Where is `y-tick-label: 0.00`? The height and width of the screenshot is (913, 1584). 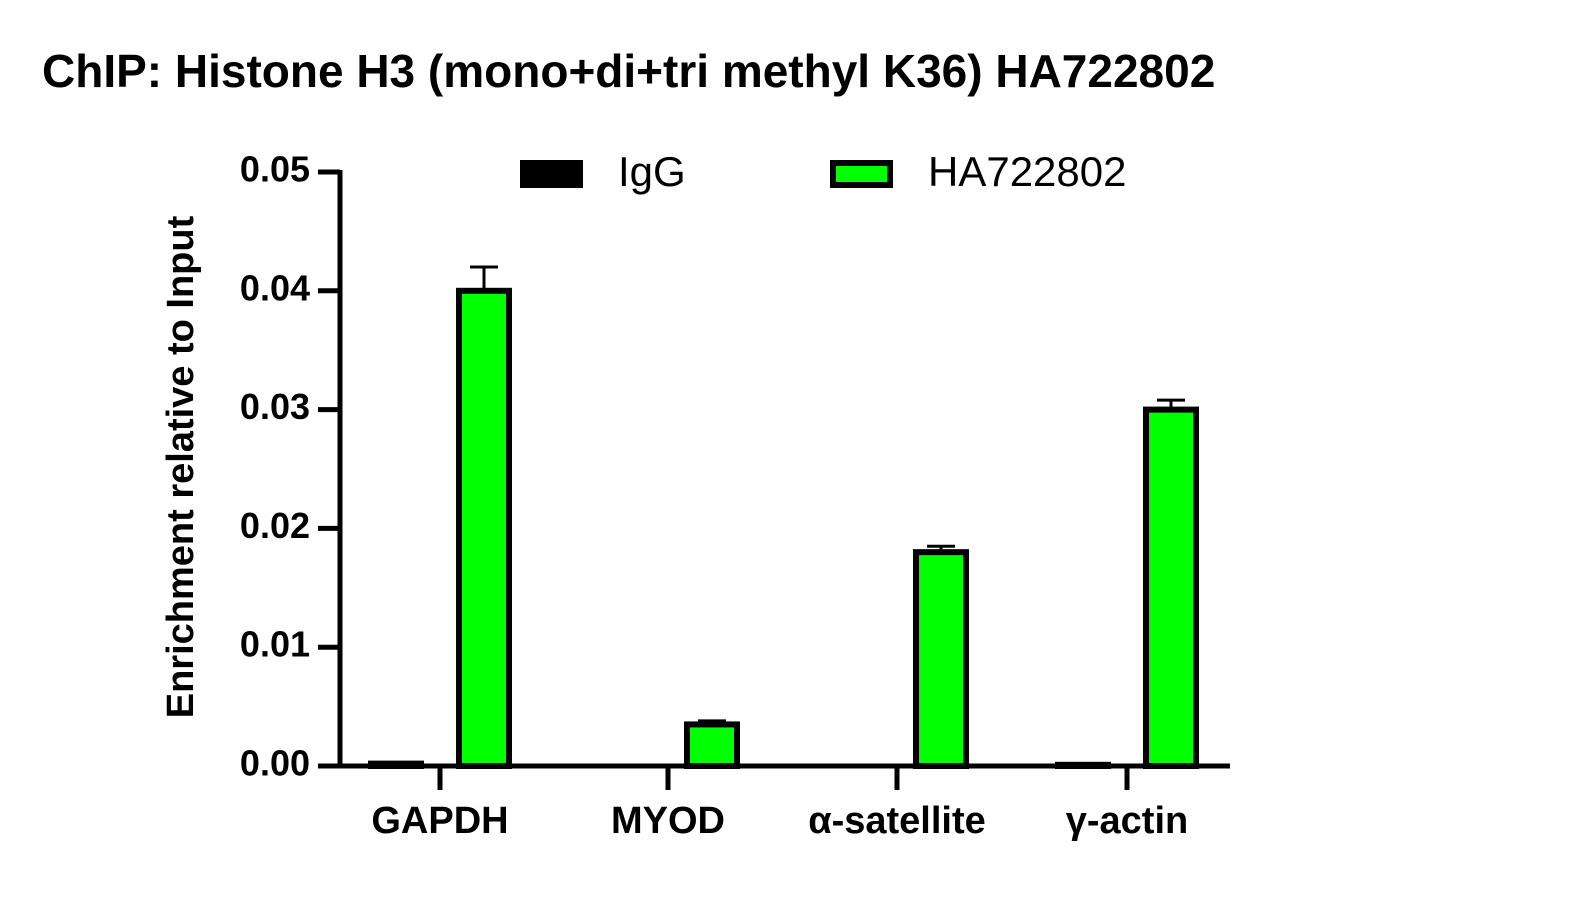 y-tick-label: 0.00 is located at coordinates (275, 763).